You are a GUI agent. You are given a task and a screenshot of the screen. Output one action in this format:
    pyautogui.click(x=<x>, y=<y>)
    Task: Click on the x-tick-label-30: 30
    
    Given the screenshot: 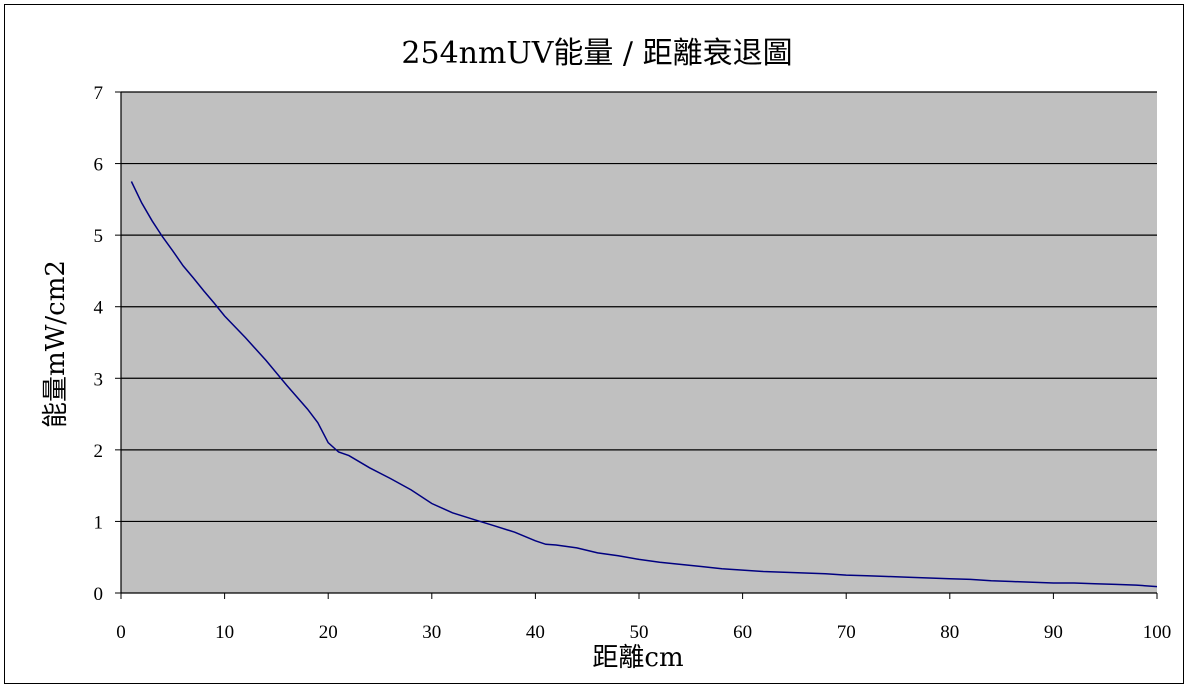 What is the action you would take?
    pyautogui.click(x=431, y=632)
    